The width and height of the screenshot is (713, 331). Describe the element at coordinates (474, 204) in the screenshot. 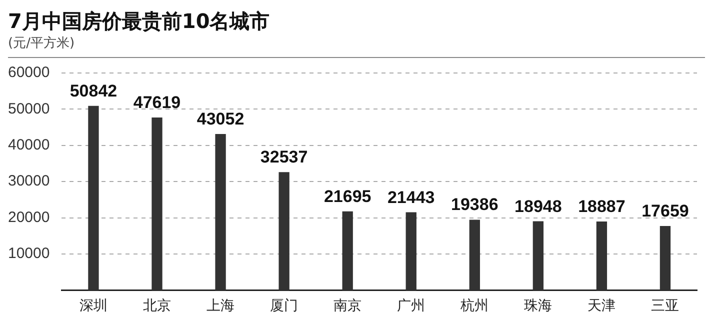

I see `data-label: 19386` at that location.